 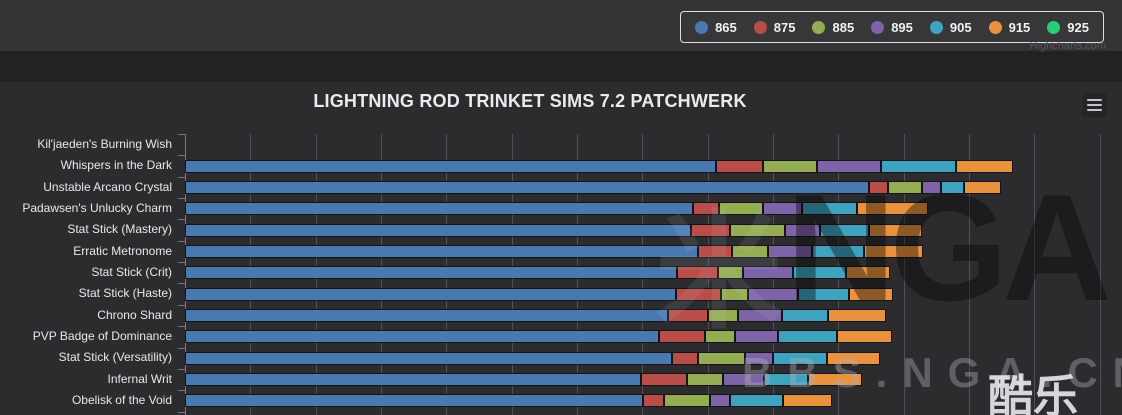 I want to click on legend-item-925: 925, so click(x=1068, y=27).